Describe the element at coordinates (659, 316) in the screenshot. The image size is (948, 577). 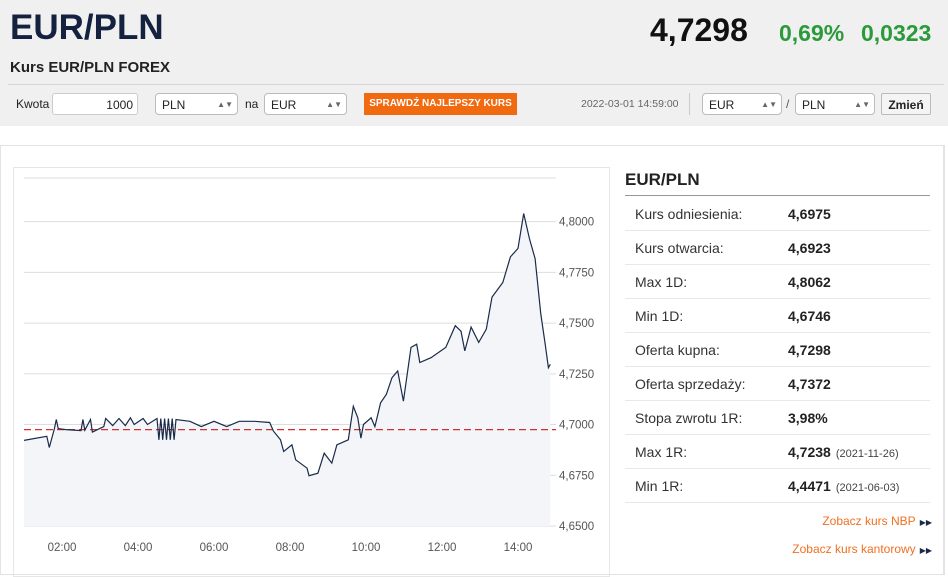
I see `info-label: Min 1D:` at that location.